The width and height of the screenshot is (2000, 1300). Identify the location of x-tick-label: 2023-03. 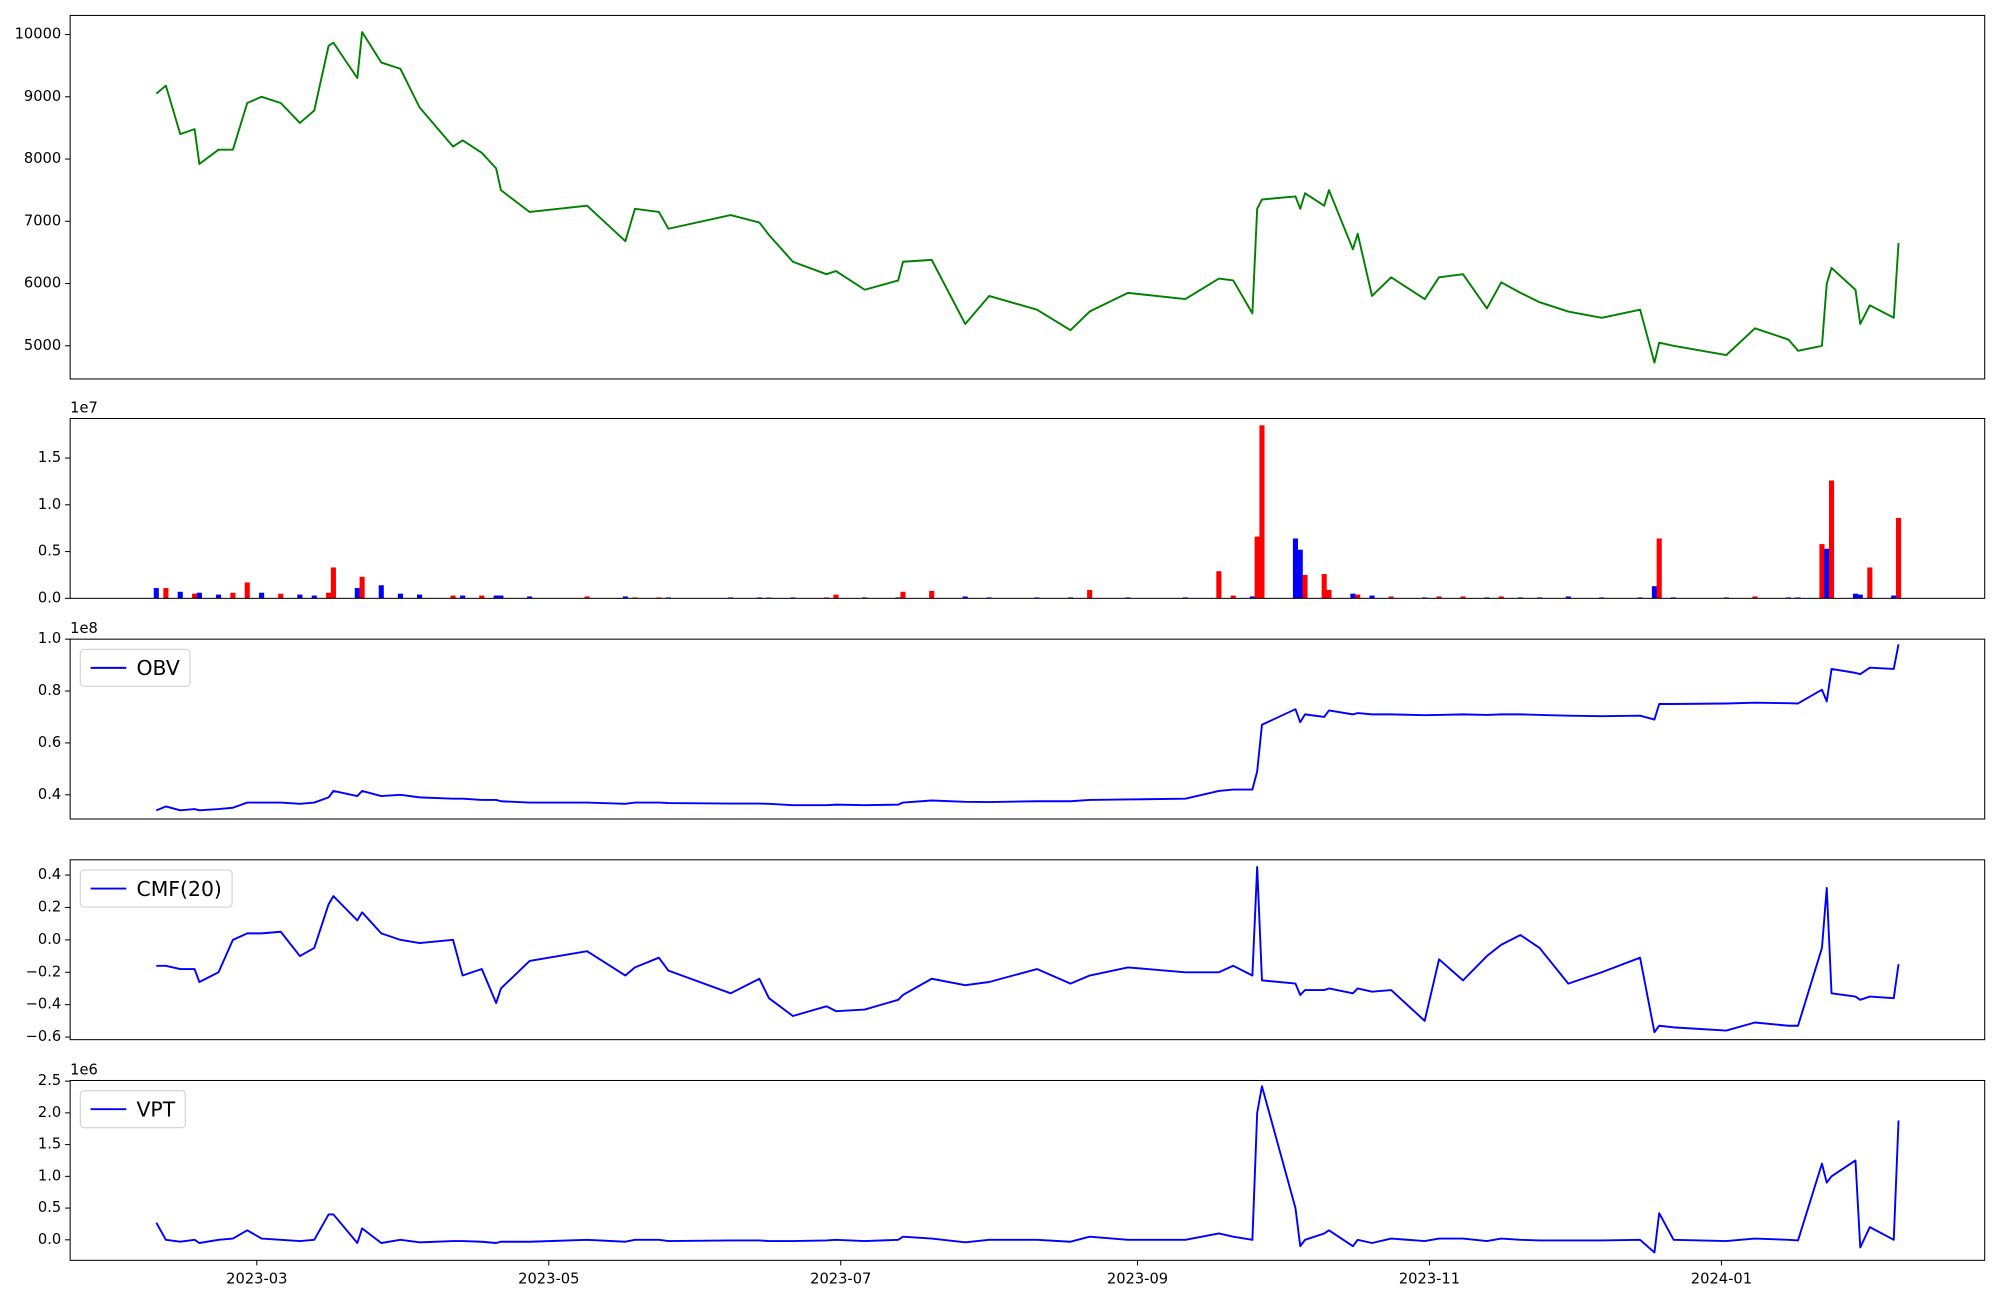
(256, 1278).